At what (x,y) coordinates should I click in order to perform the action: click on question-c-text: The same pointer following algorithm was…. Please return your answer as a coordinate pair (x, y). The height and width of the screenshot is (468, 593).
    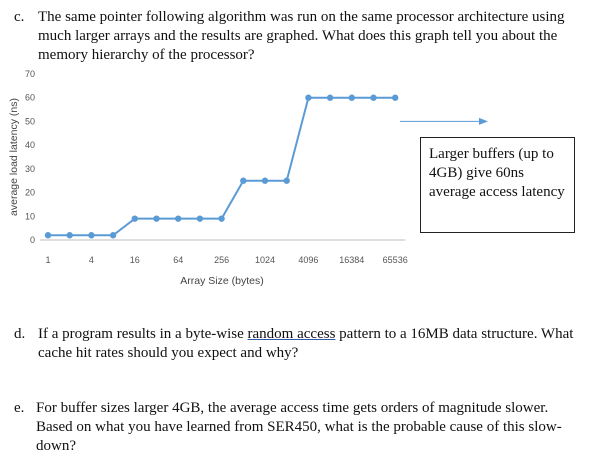
    Looking at the image, I should click on (301, 36).